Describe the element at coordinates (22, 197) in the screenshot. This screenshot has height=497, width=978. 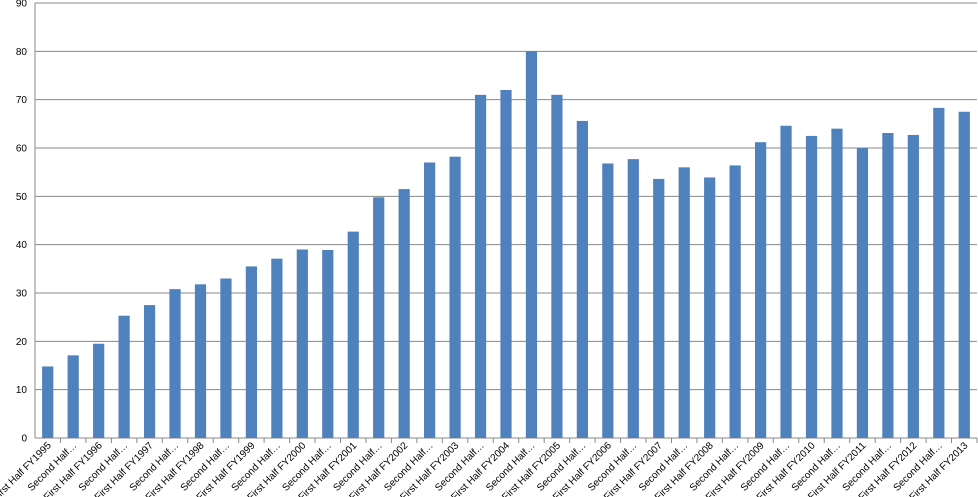
I see `y-tick-label: 50` at that location.